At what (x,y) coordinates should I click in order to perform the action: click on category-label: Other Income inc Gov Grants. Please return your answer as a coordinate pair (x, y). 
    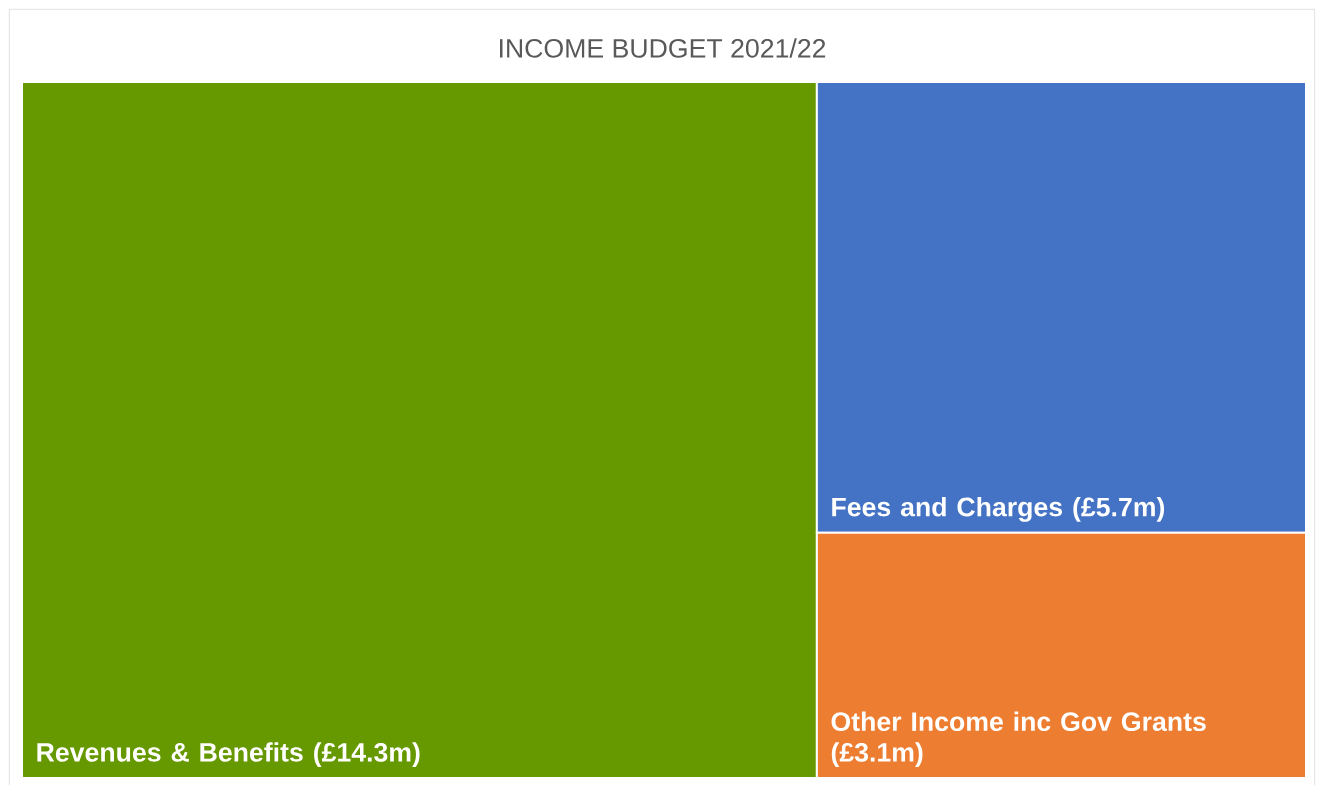
    Looking at the image, I should click on (1018, 721).